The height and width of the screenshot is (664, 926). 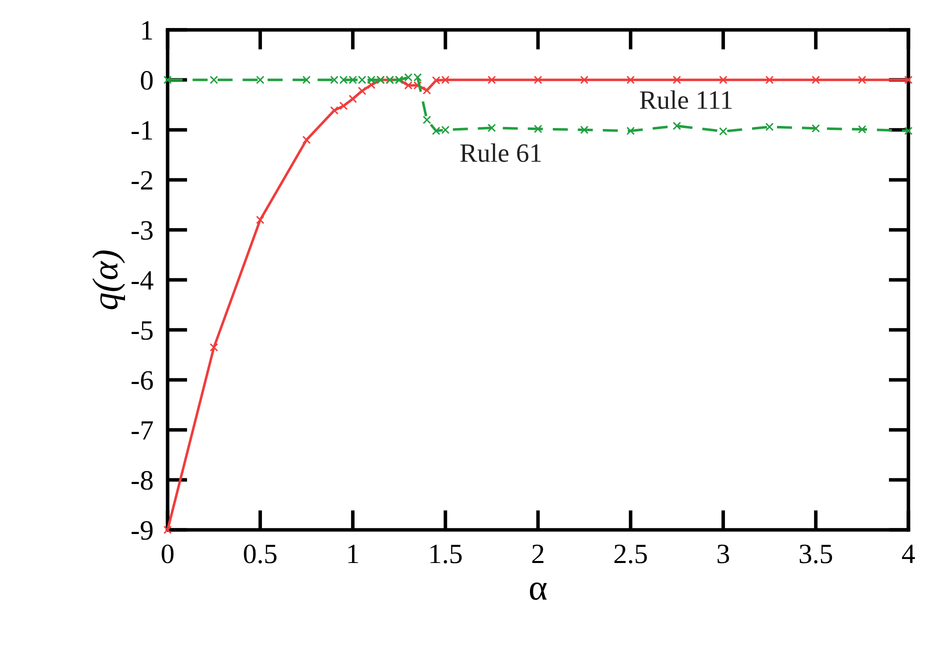 What do you see at coordinates (908, 554) in the screenshot?
I see `x-tick-label: 4` at bounding box center [908, 554].